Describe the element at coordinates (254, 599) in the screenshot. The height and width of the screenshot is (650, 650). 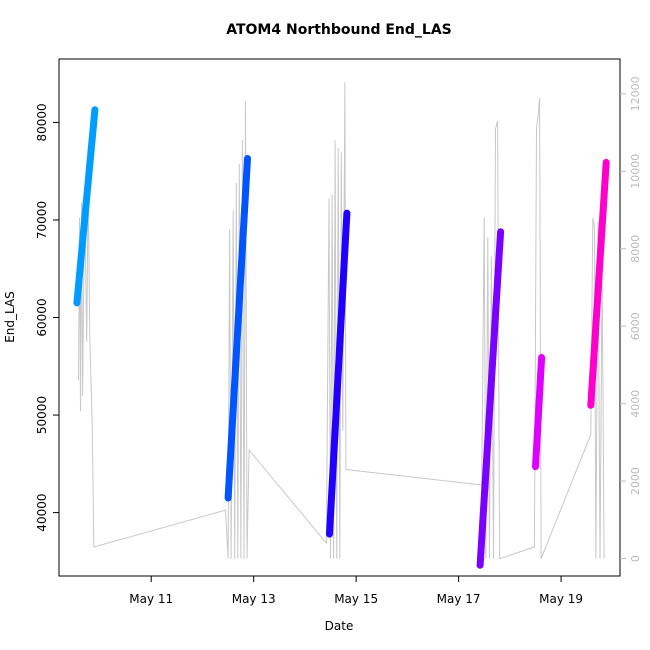
I see `x-tick-label: May 13` at that location.